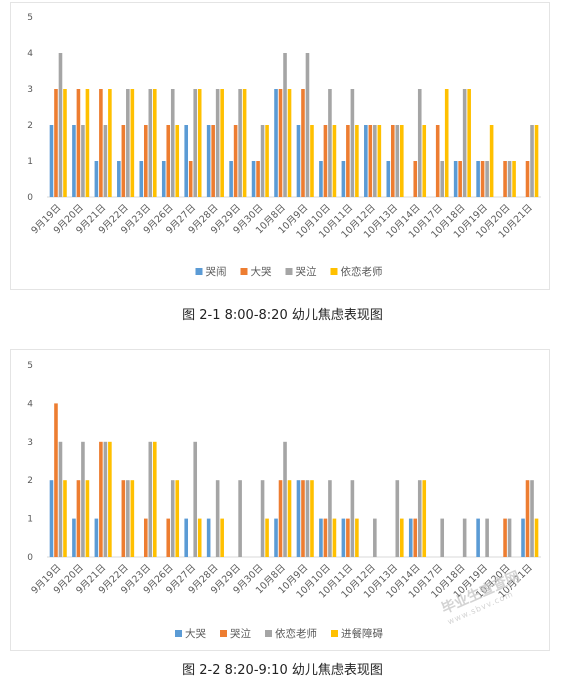 This screenshot has width=565, height=678. Describe the element at coordinates (30, 366) in the screenshot. I see `y-tick-label: 5` at that location.